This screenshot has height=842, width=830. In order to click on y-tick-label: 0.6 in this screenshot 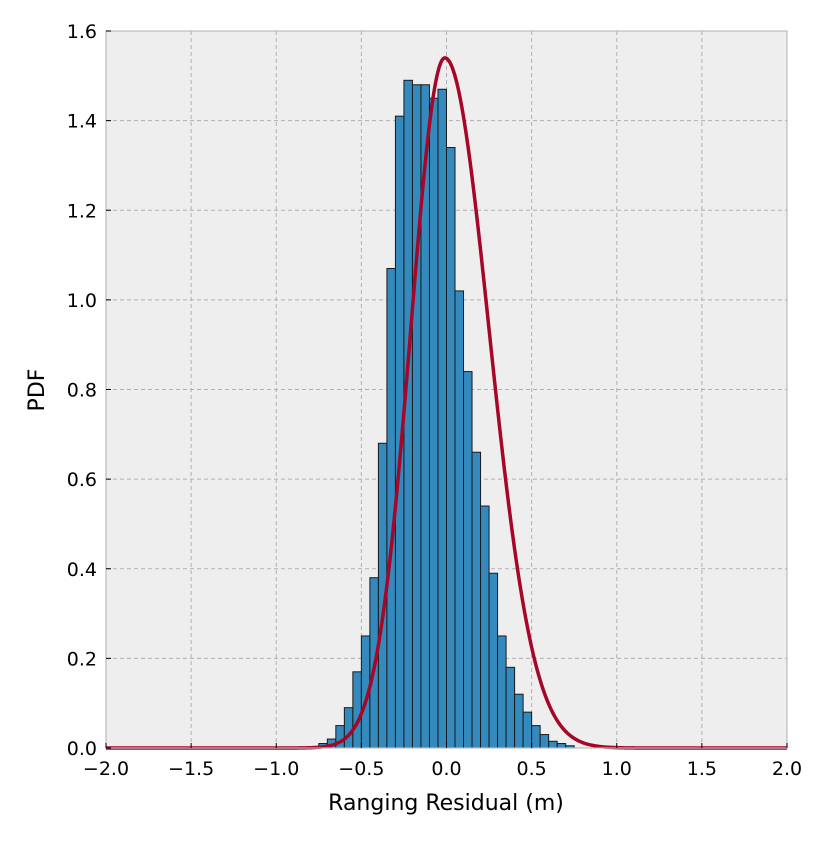, I will do `click(82, 480)`.